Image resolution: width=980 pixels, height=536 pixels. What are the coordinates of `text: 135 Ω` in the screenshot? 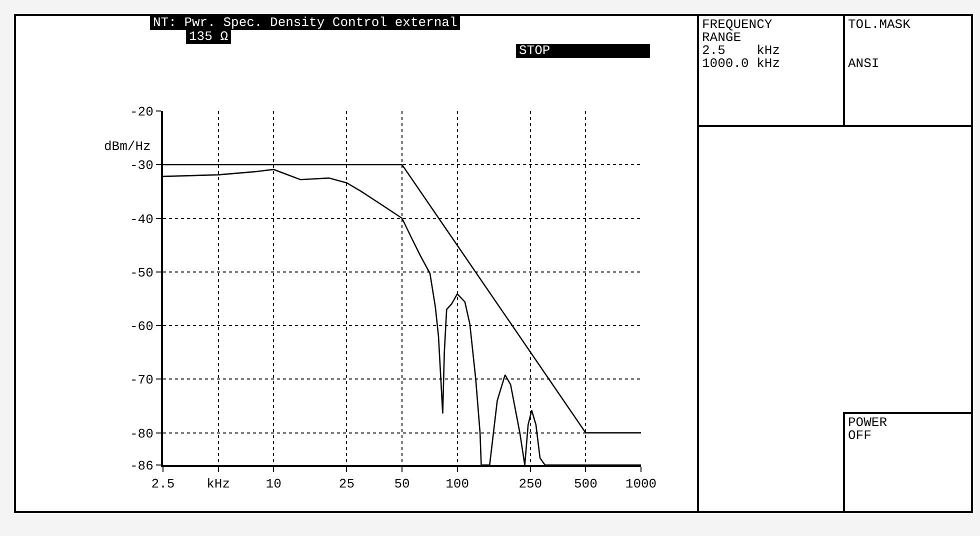 It's located at (209, 36).